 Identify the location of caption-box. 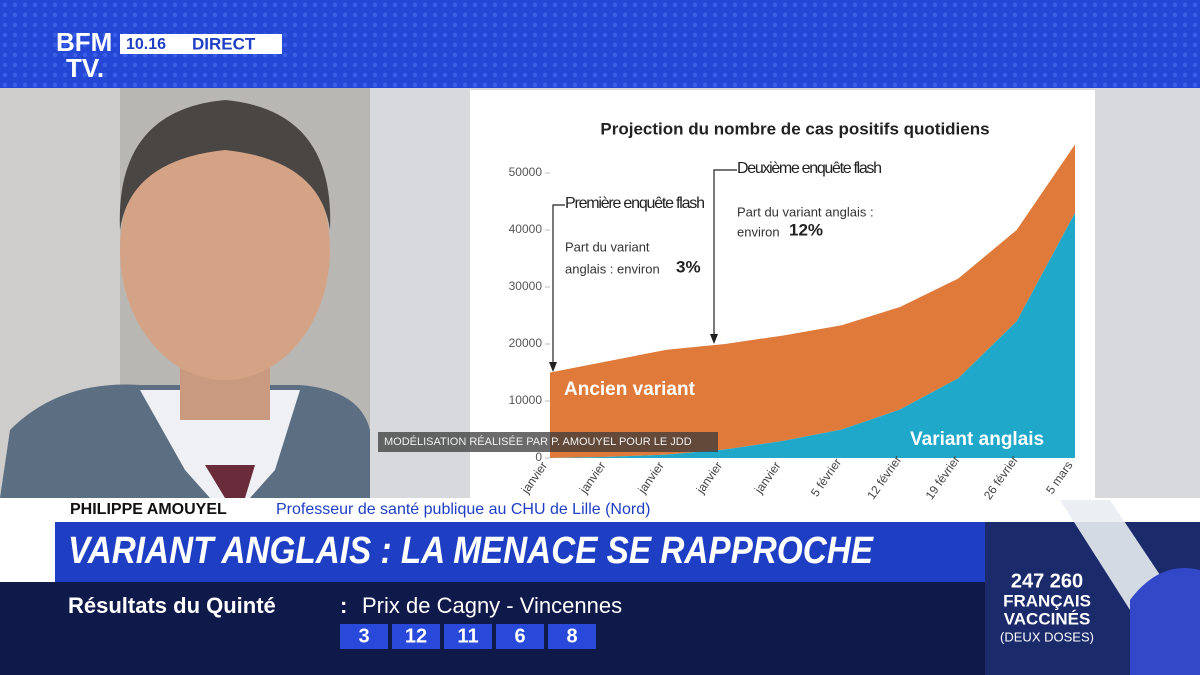
(548, 442).